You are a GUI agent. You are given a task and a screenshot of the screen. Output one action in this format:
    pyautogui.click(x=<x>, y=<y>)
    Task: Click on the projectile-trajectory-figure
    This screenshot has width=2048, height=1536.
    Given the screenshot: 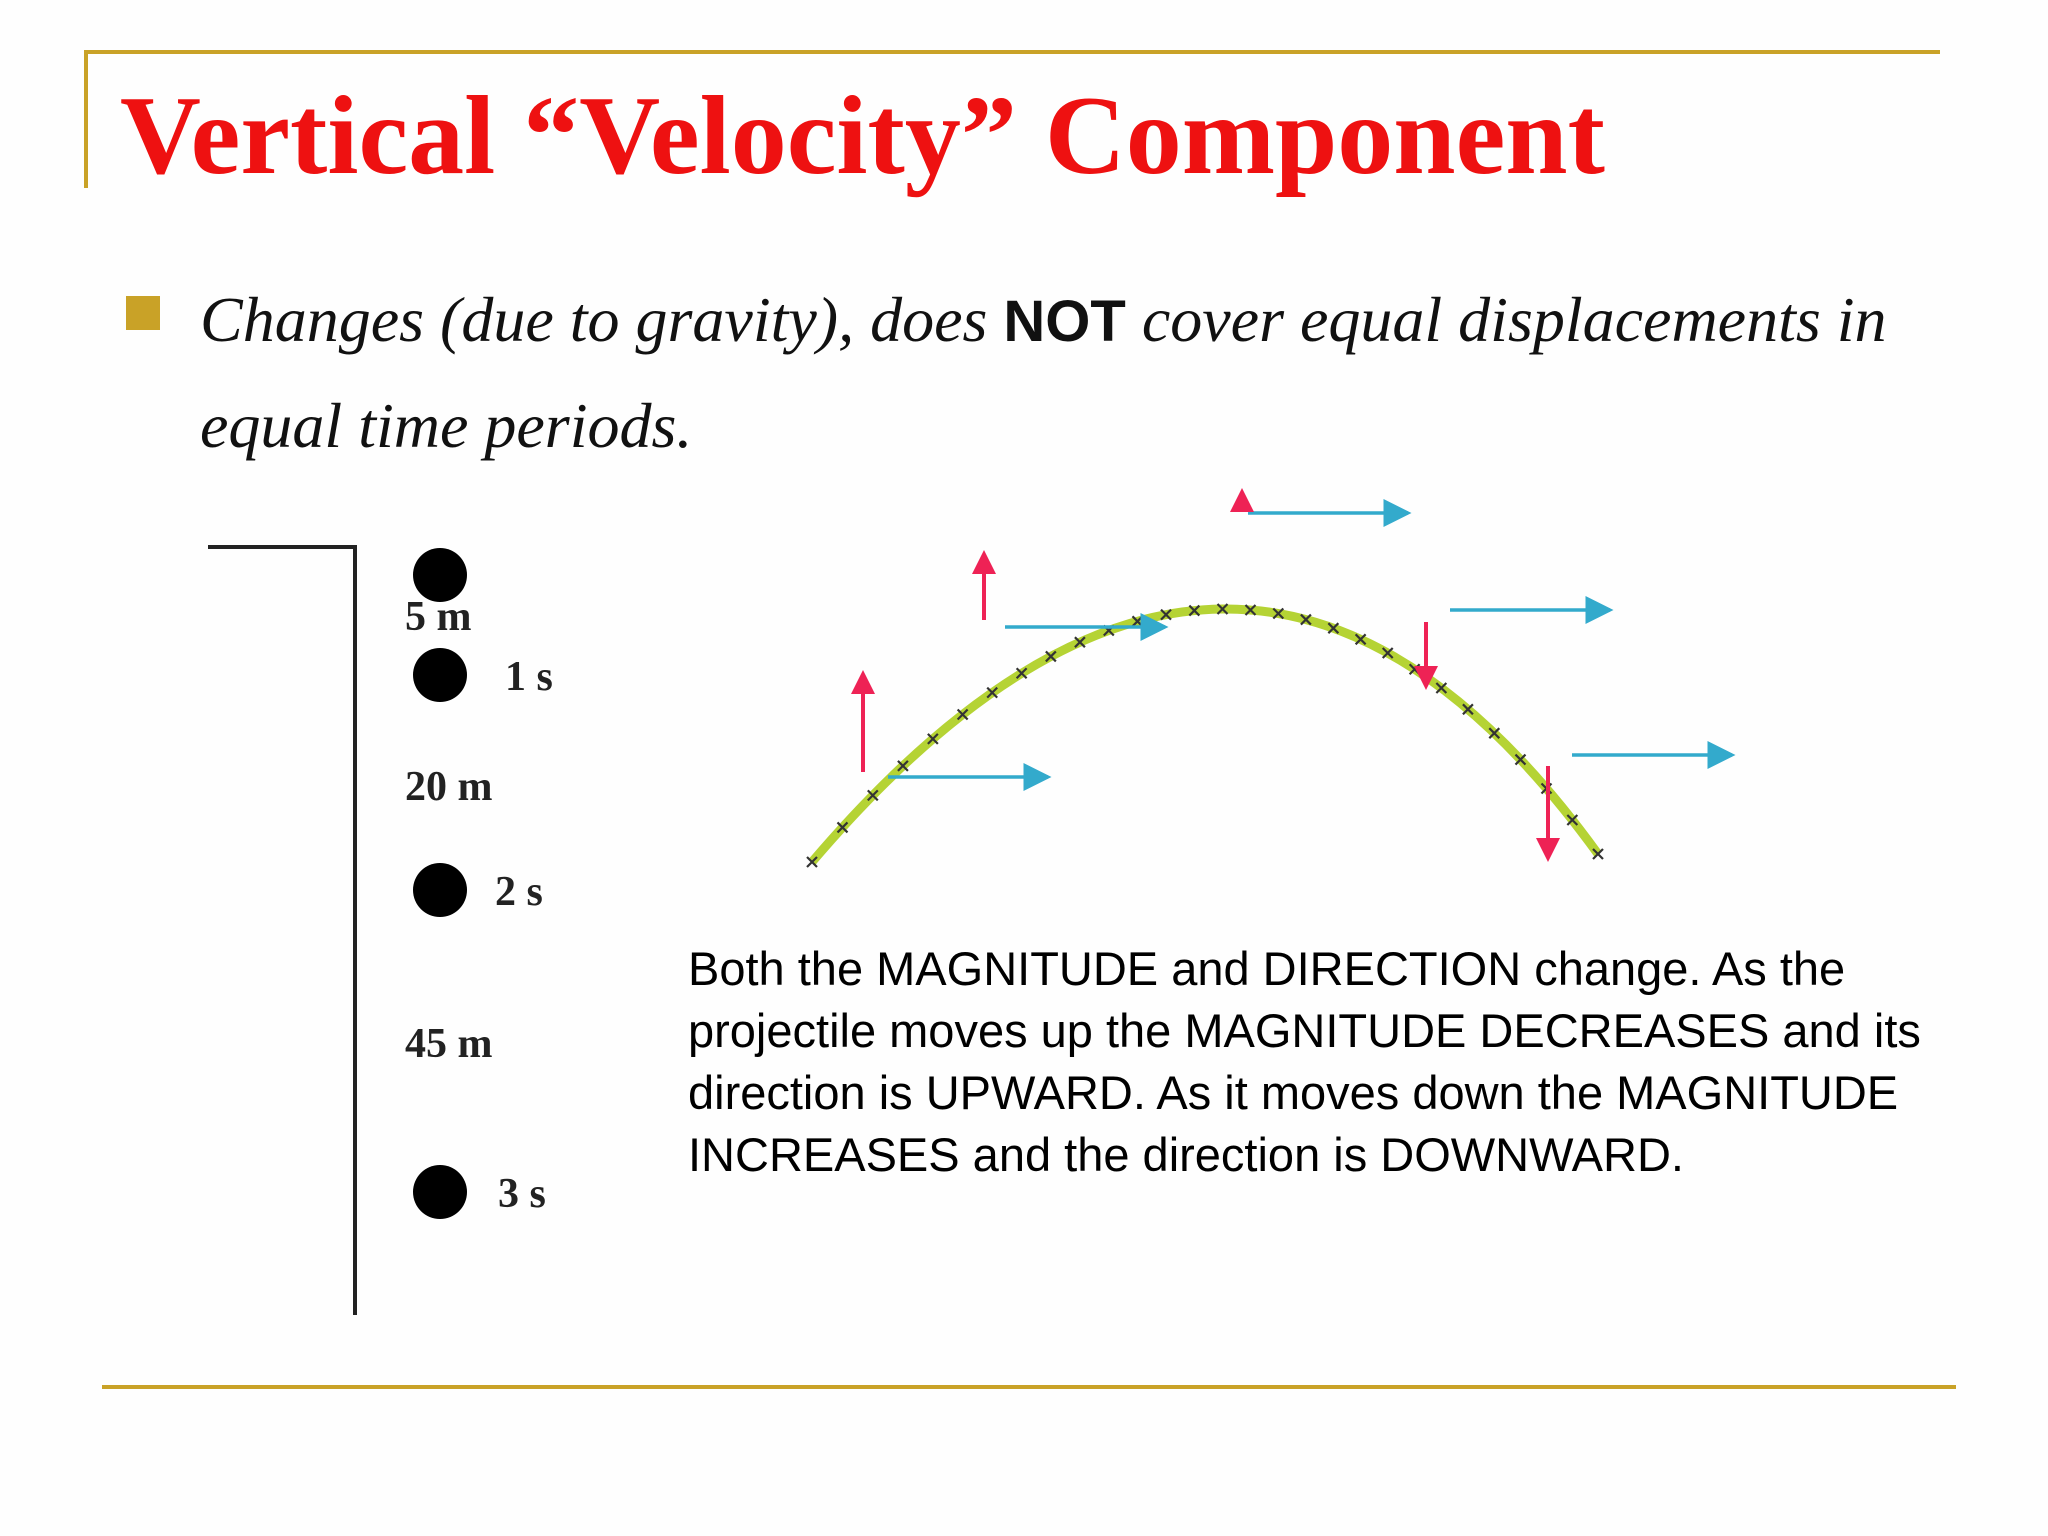 What is the action you would take?
    pyautogui.click(x=1271, y=678)
    